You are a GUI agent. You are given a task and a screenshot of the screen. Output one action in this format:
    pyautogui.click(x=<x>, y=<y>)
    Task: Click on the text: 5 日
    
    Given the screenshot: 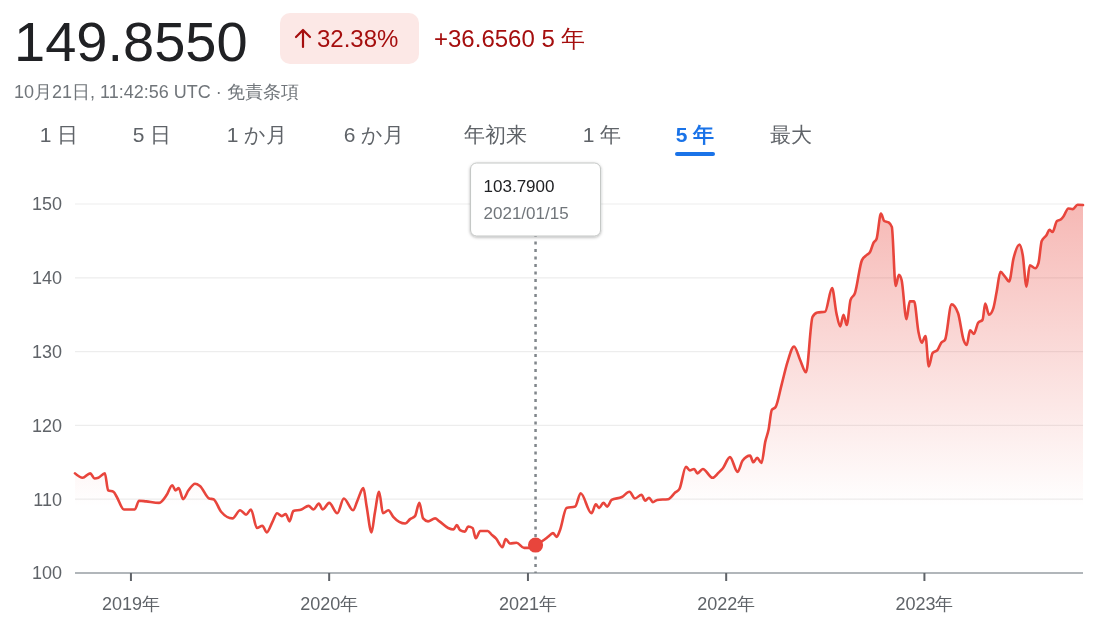 What is the action you would take?
    pyautogui.click(x=152, y=134)
    